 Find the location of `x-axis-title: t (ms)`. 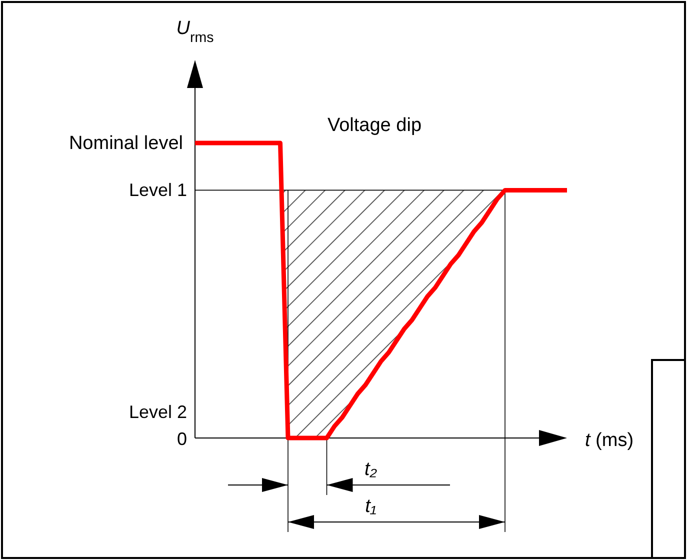

x-axis-title: t (ms) is located at coordinates (609, 440).